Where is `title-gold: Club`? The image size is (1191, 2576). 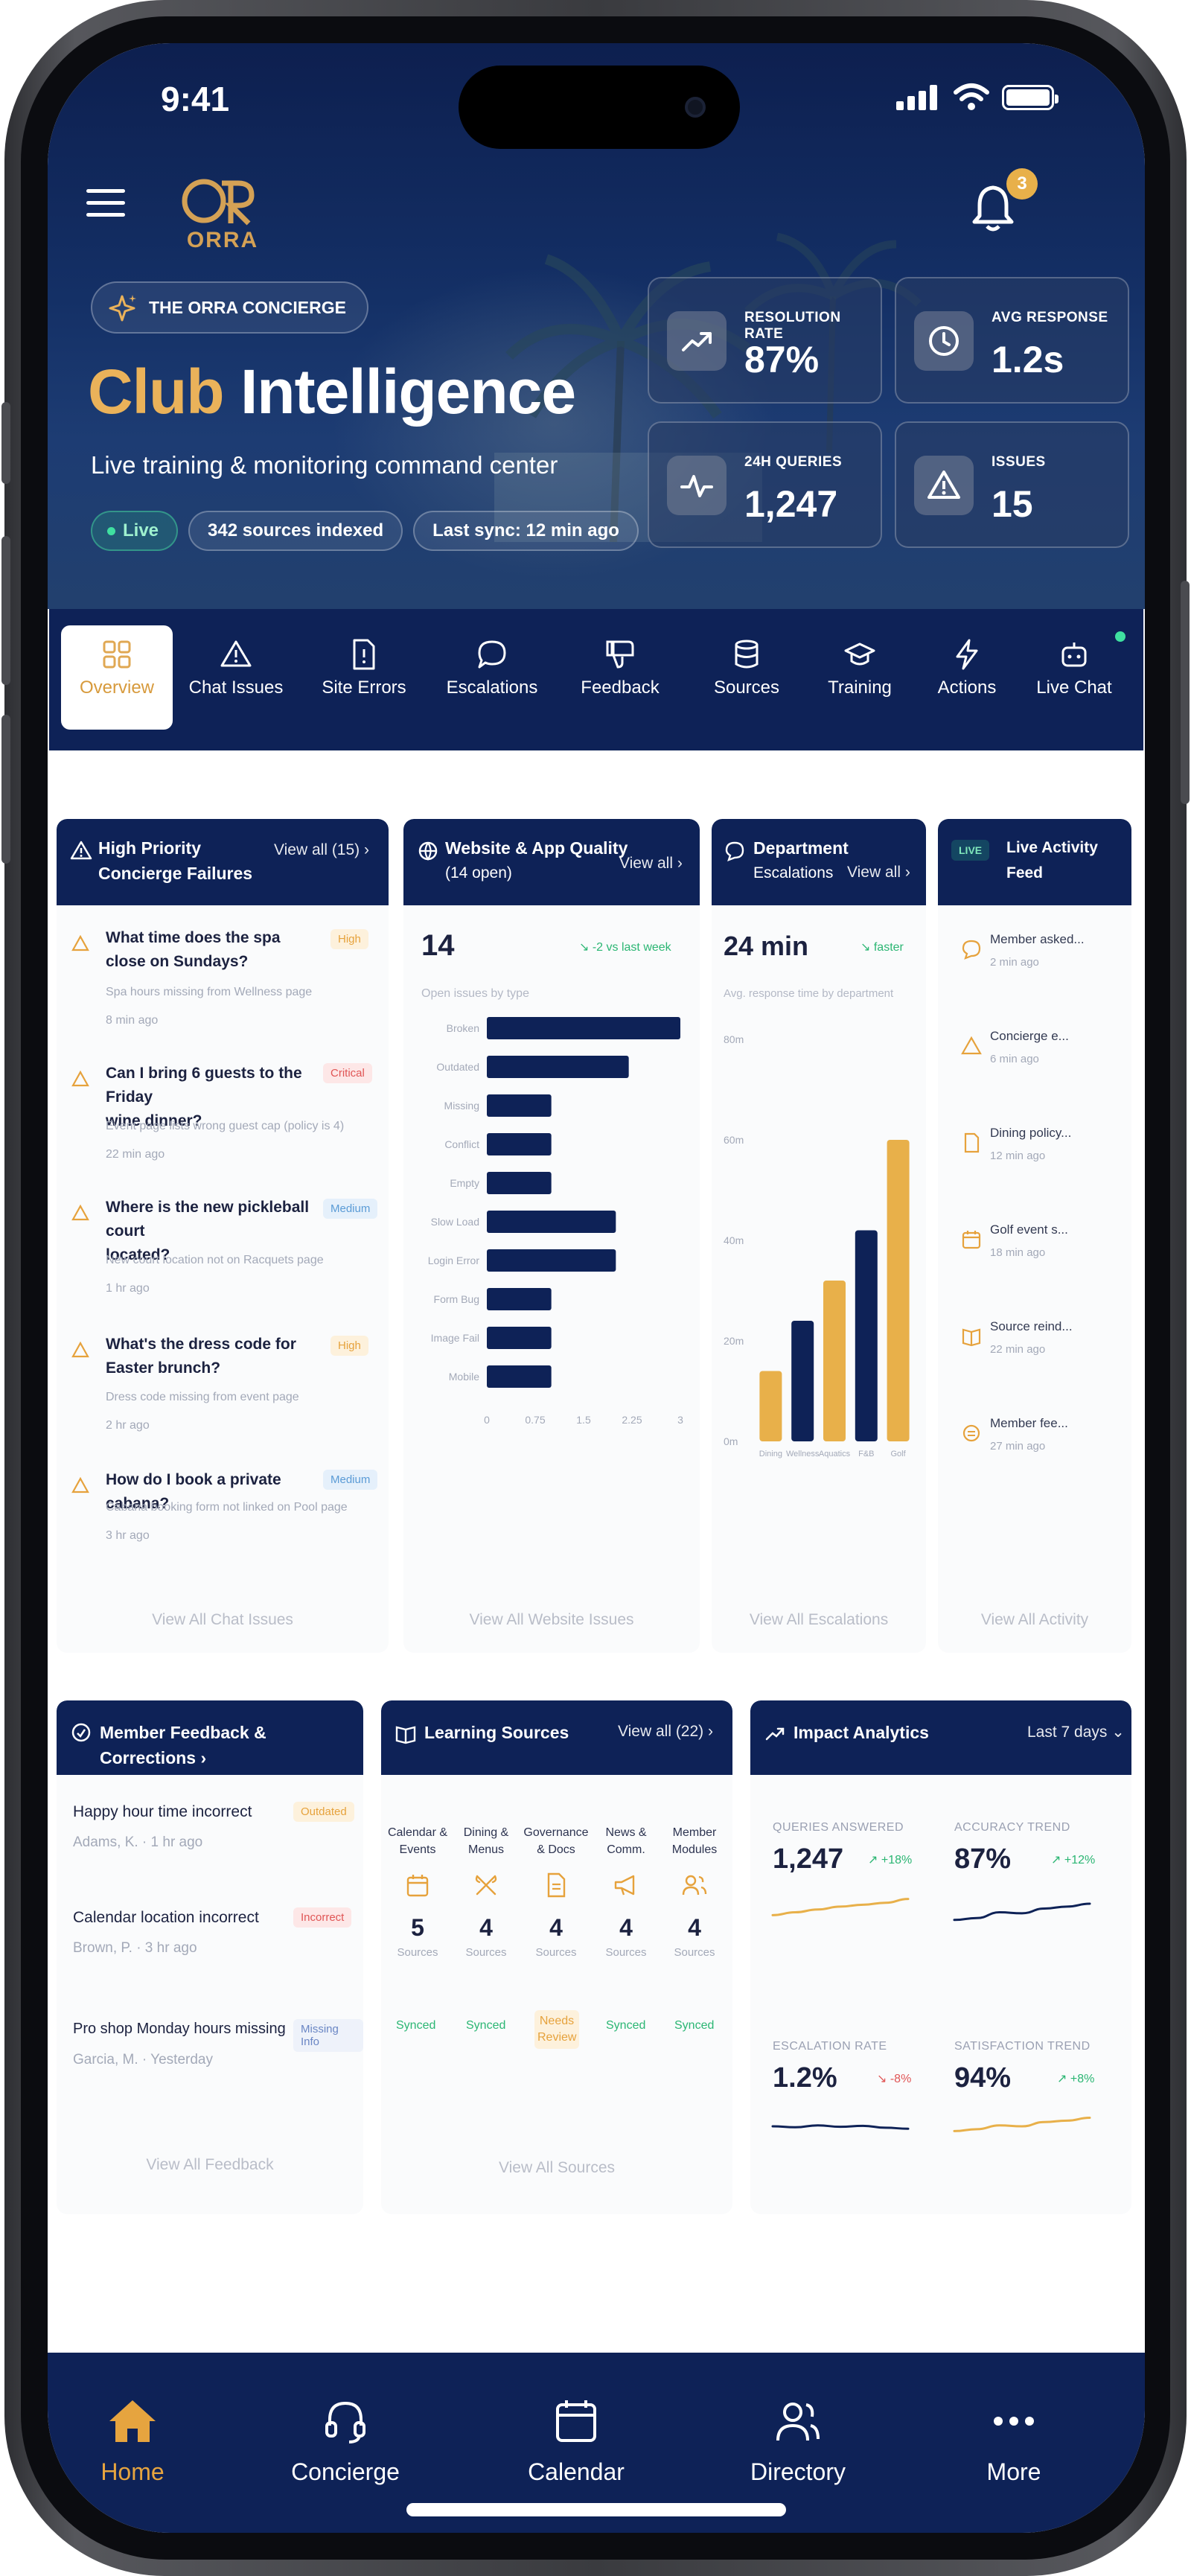 title-gold: Club is located at coordinates (156, 392).